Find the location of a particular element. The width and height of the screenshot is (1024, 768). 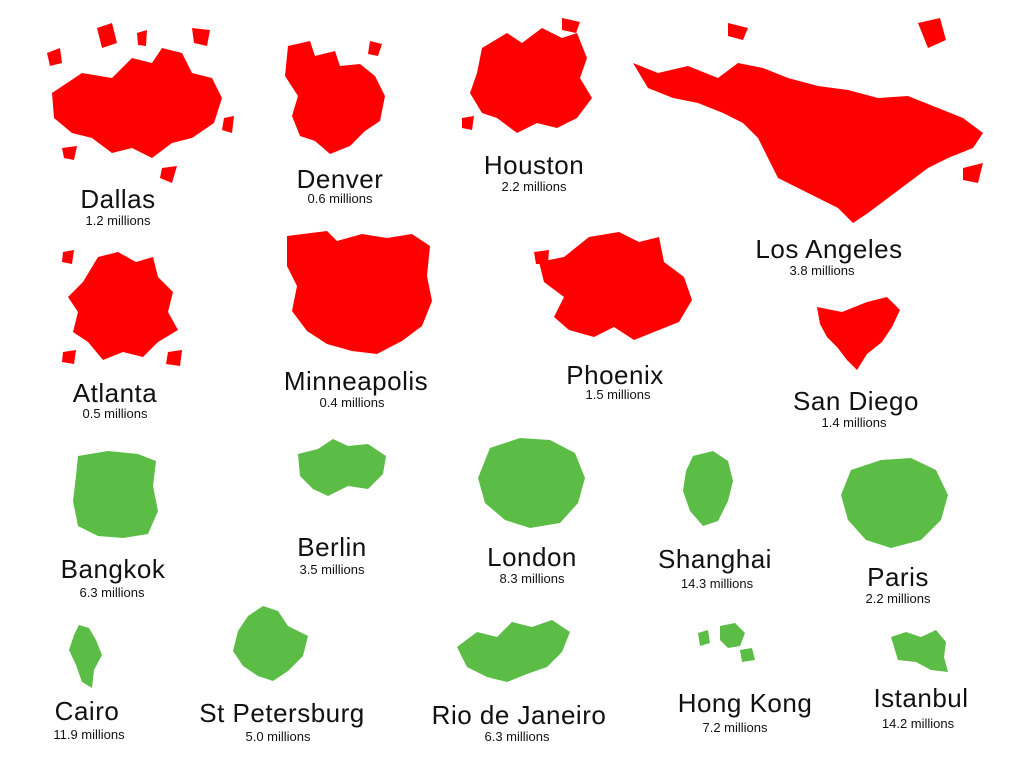

dallas-footprint is located at coordinates (139, 103).